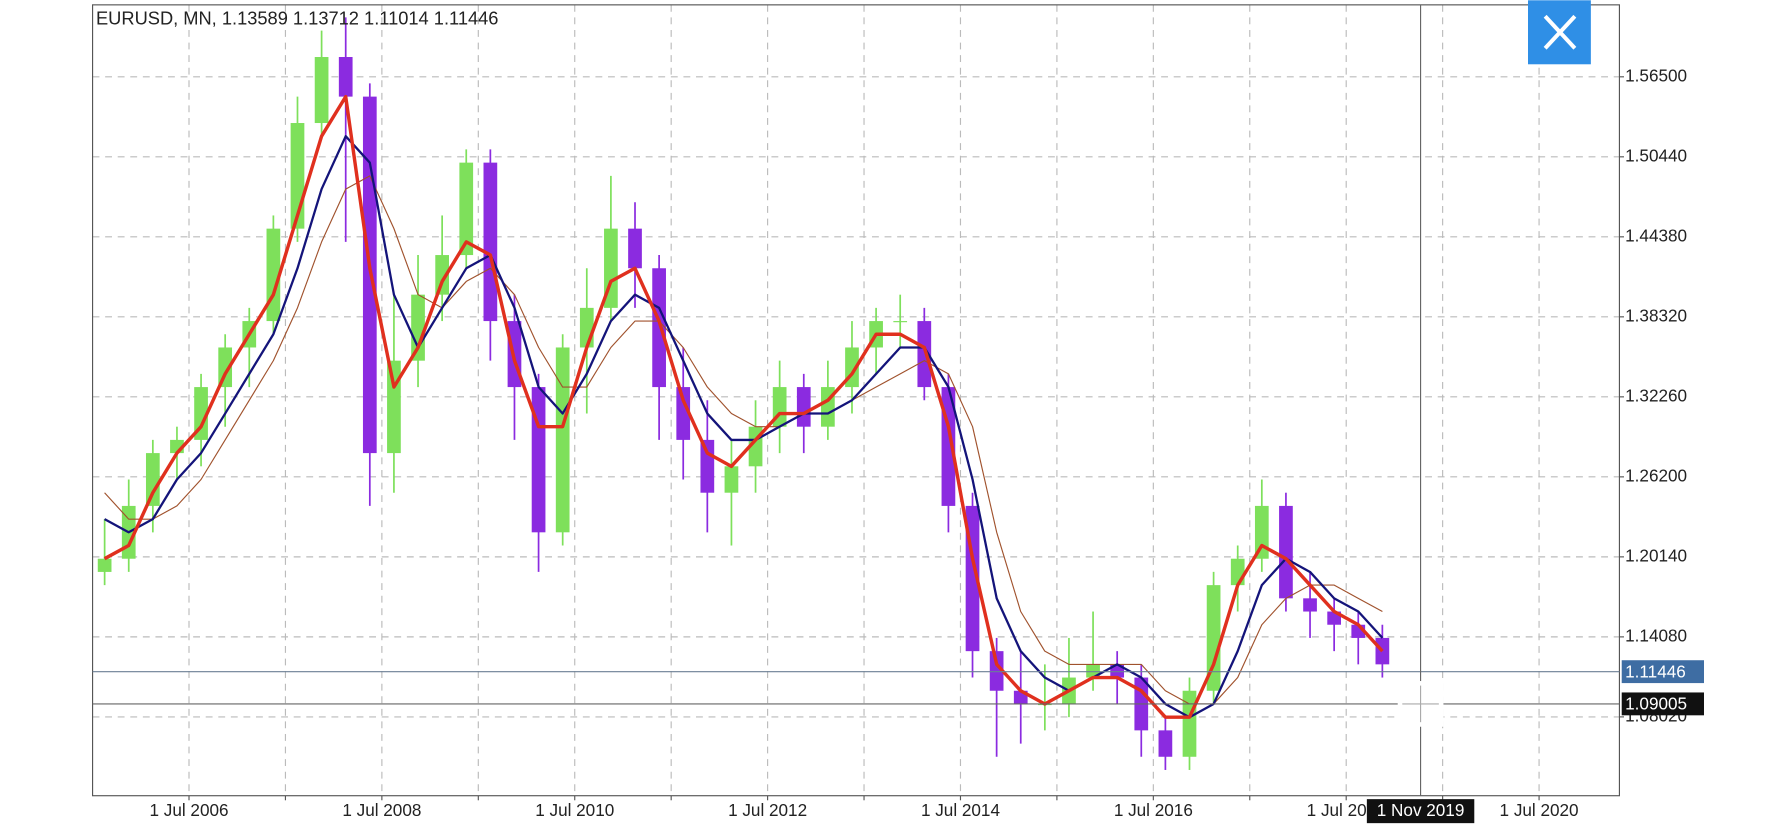 The image size is (1792, 828). I want to click on y-tick-label: 1.44380, so click(1656, 235).